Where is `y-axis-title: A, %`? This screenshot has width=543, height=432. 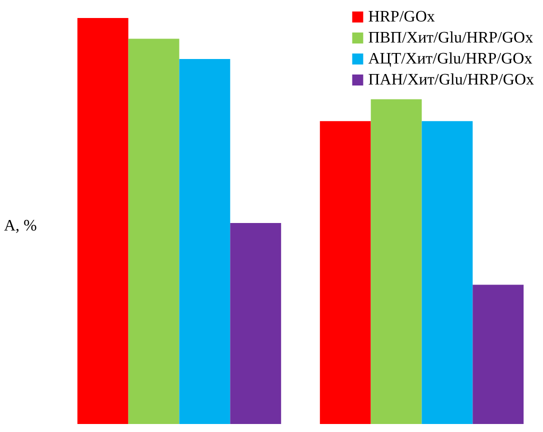
y-axis-title: A, % is located at coordinates (20, 226).